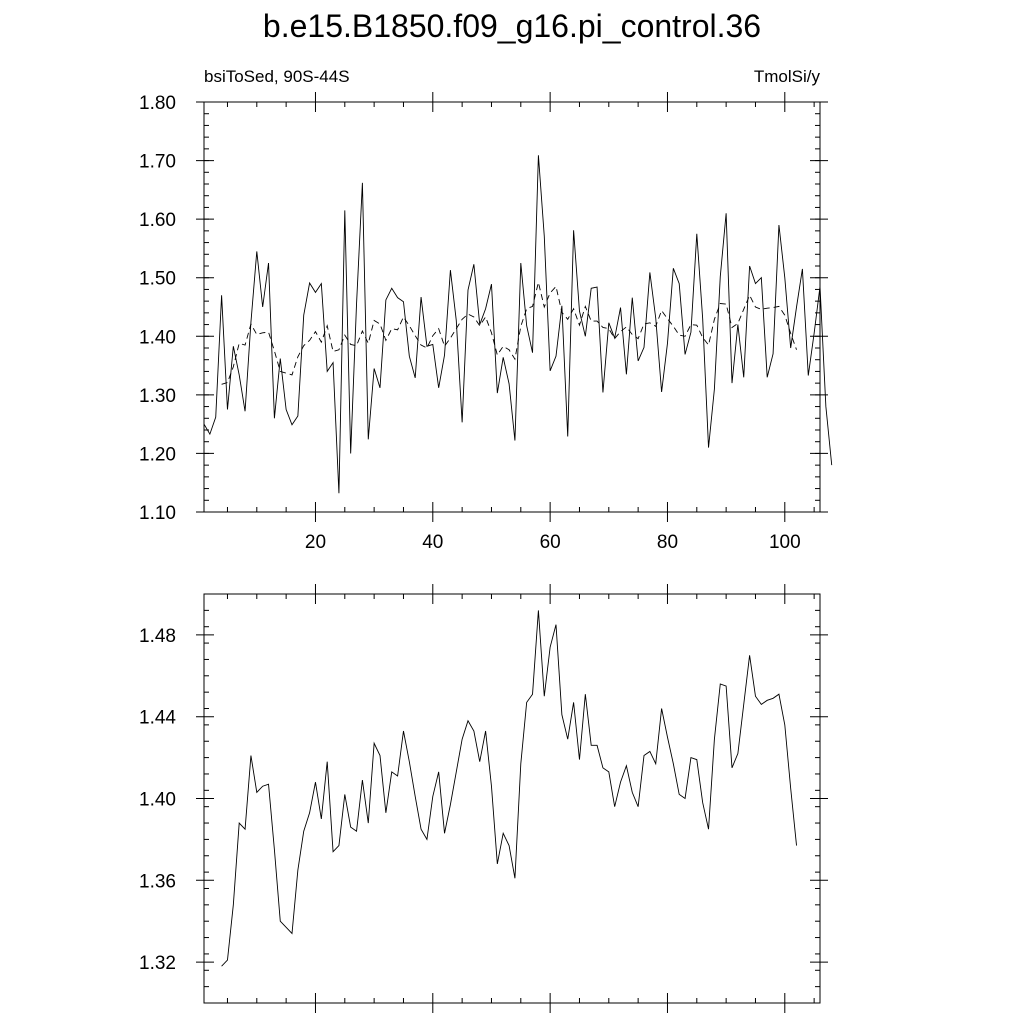 The width and height of the screenshot is (1024, 1024). I want to click on top-x-tick-label: 80, so click(667, 542).